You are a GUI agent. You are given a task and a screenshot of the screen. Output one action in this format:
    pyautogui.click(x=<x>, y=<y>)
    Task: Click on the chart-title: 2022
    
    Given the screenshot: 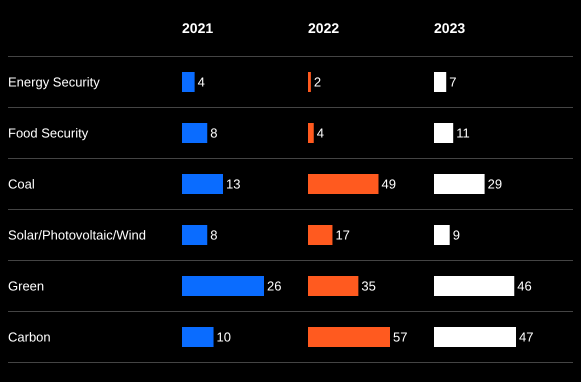 What is the action you would take?
    pyautogui.click(x=324, y=28)
    